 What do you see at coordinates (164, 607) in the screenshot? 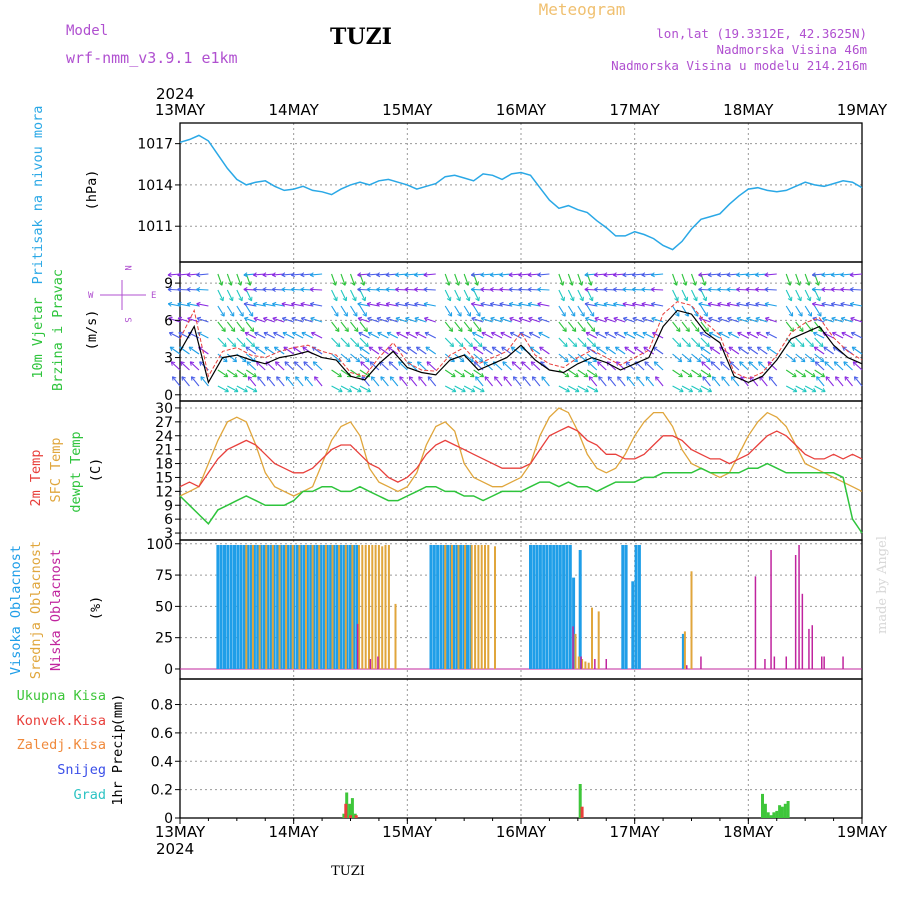
I see `y-tick-label: 50` at bounding box center [164, 607].